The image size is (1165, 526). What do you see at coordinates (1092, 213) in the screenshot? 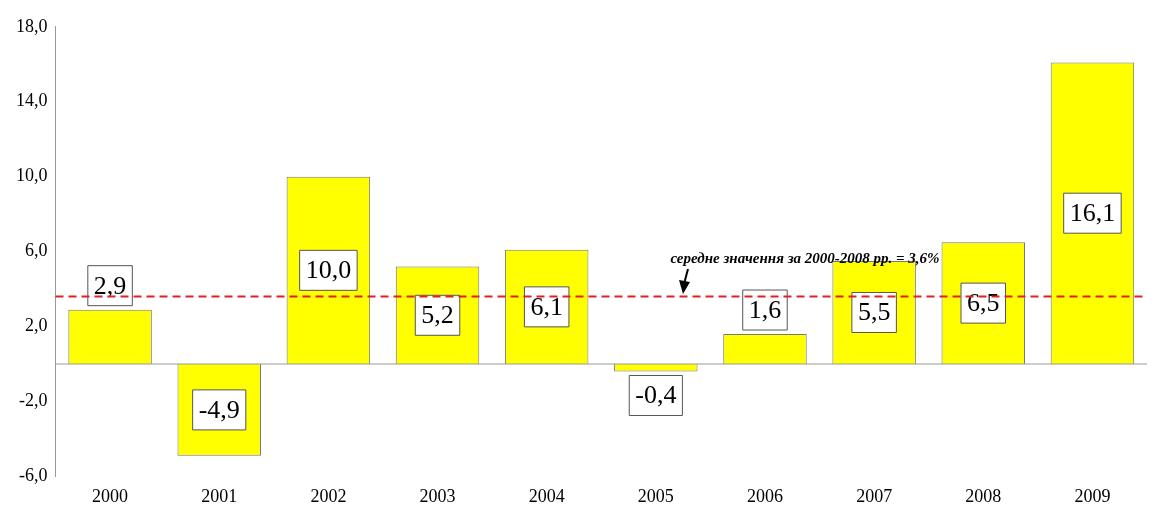
I see `data-label: 16,1` at bounding box center [1092, 213].